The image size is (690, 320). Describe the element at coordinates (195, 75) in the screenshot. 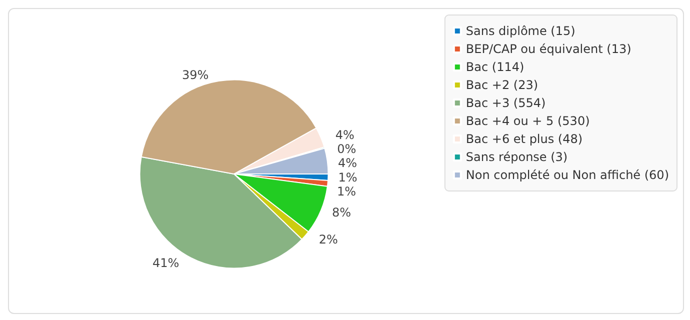

I see `data-label: 39%` at that location.